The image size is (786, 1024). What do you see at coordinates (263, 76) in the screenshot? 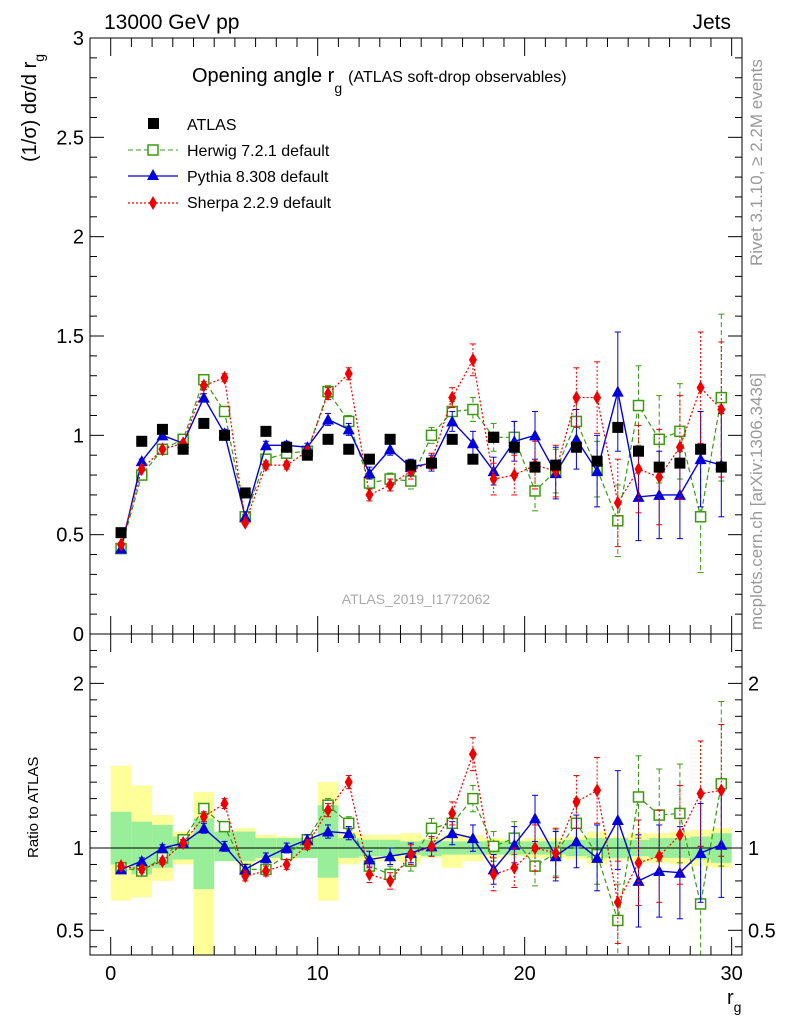
I see `chart-title-main: Opening angle r` at bounding box center [263, 76].